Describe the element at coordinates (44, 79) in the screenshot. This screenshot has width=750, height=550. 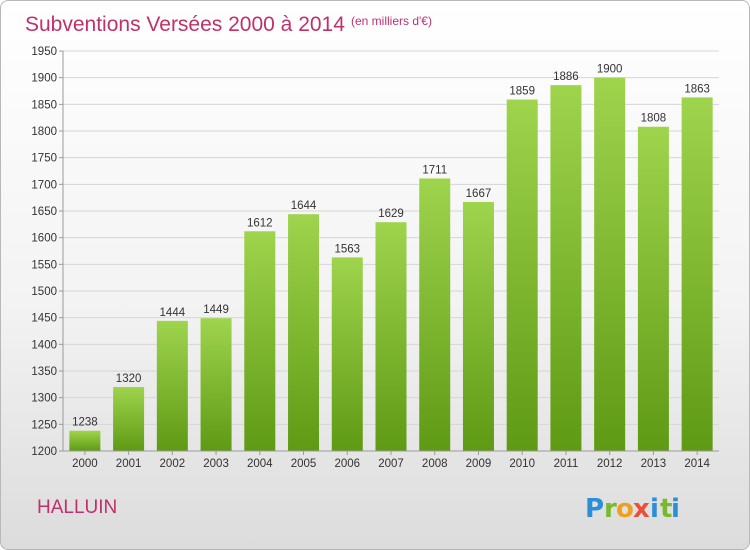
I see `y-tick-label: 1900` at that location.